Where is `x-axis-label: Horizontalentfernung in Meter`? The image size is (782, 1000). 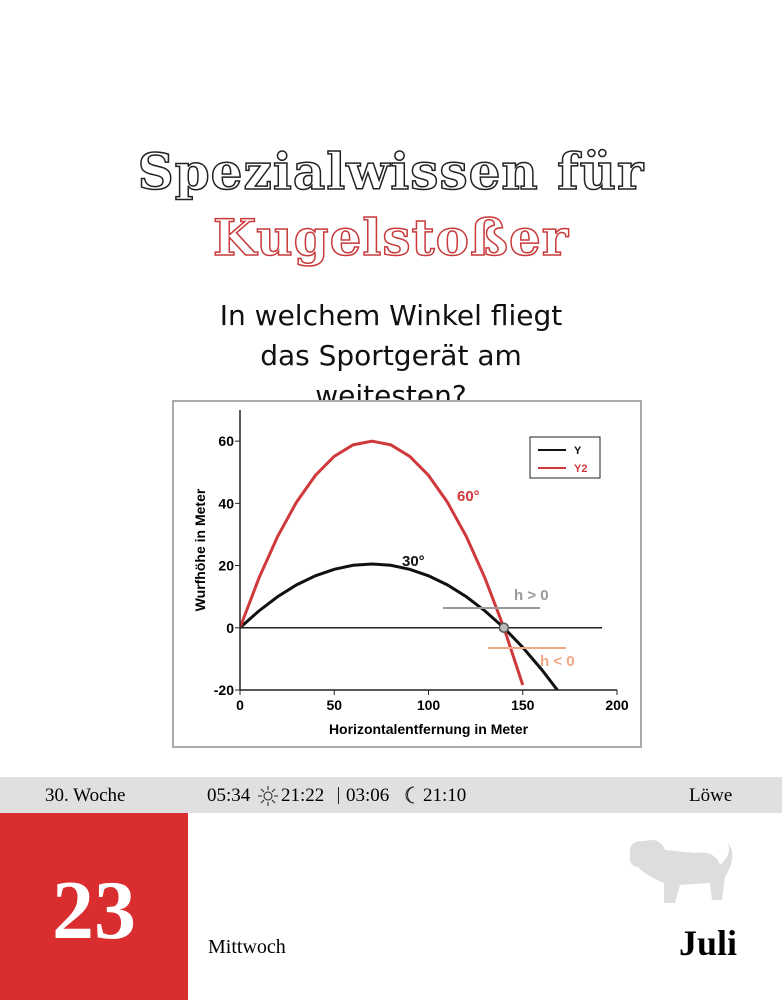
x-axis-label: Horizontalentfernung in Meter is located at coordinates (429, 729).